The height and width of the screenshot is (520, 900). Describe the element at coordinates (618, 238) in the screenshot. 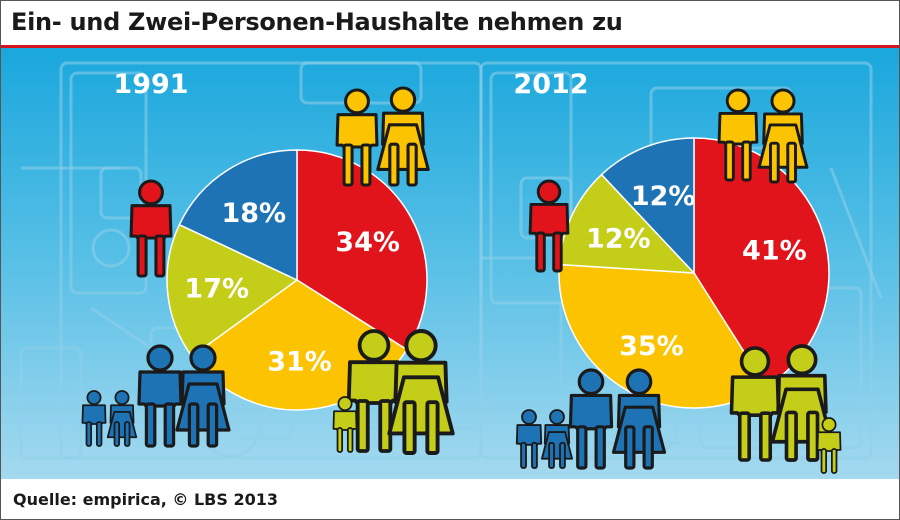

I see `slice-label-three-person: 12%` at that location.